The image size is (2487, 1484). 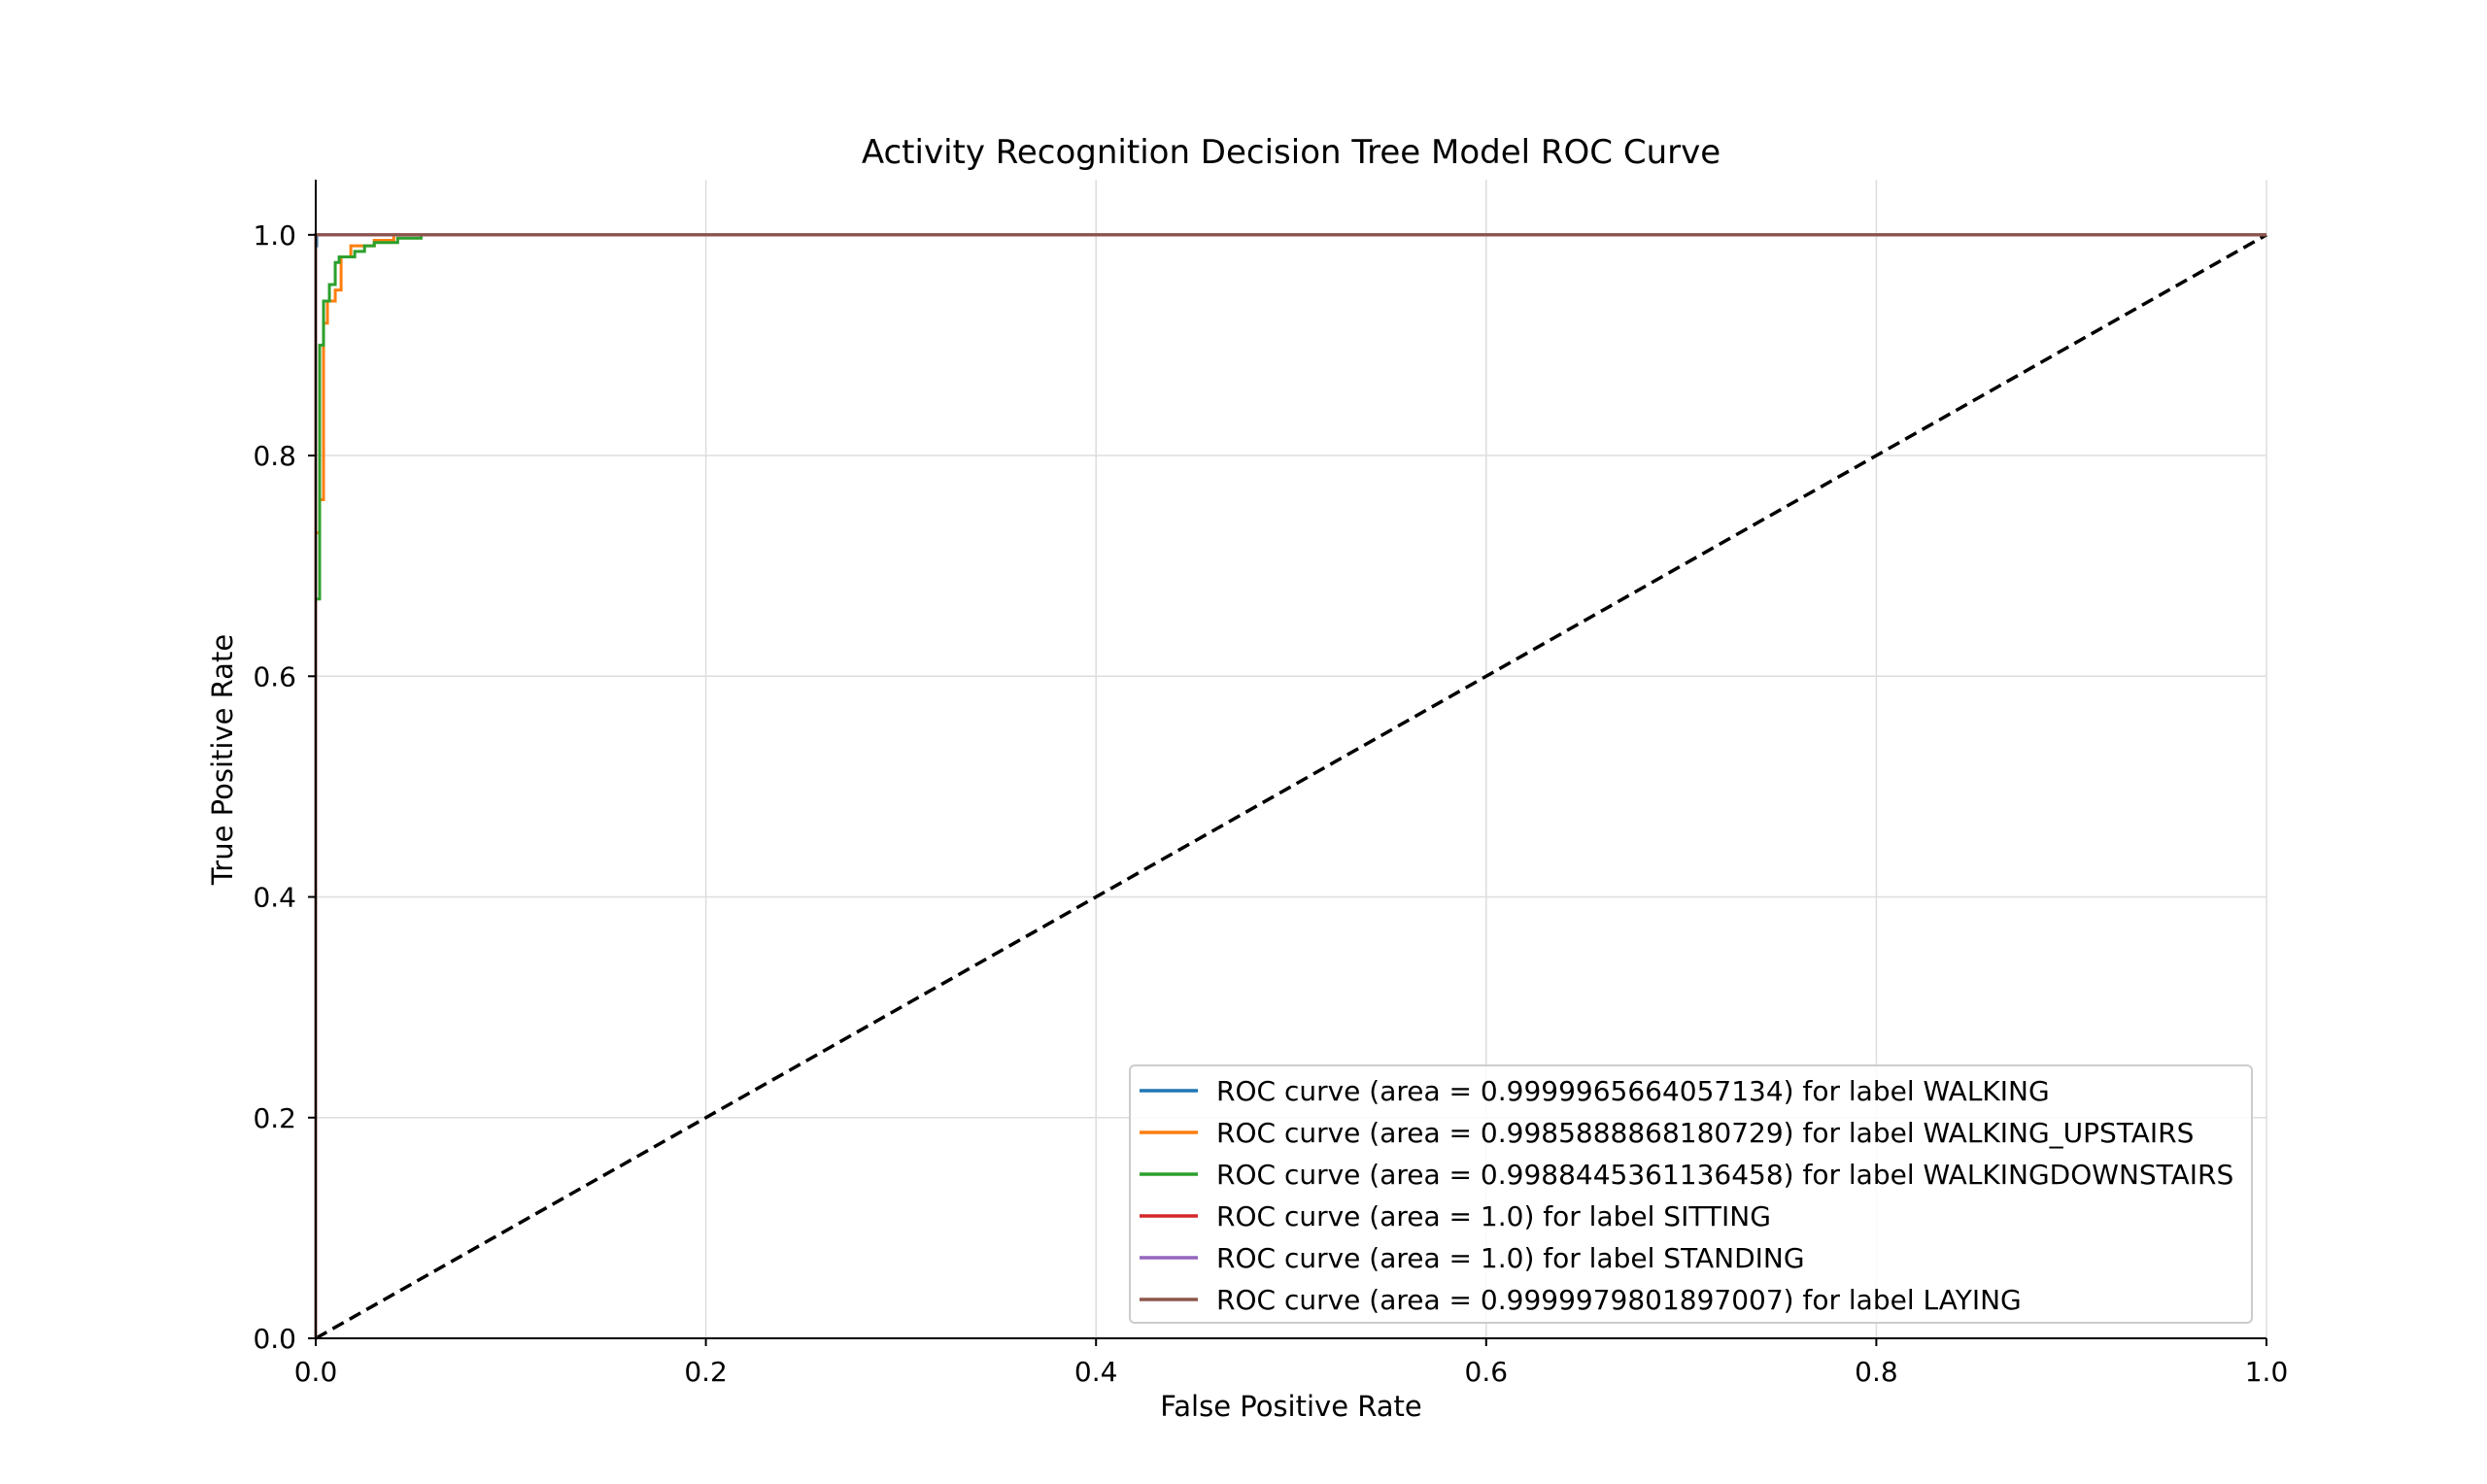 I want to click on x-tick-label-3: 0.6, so click(x=1487, y=1372).